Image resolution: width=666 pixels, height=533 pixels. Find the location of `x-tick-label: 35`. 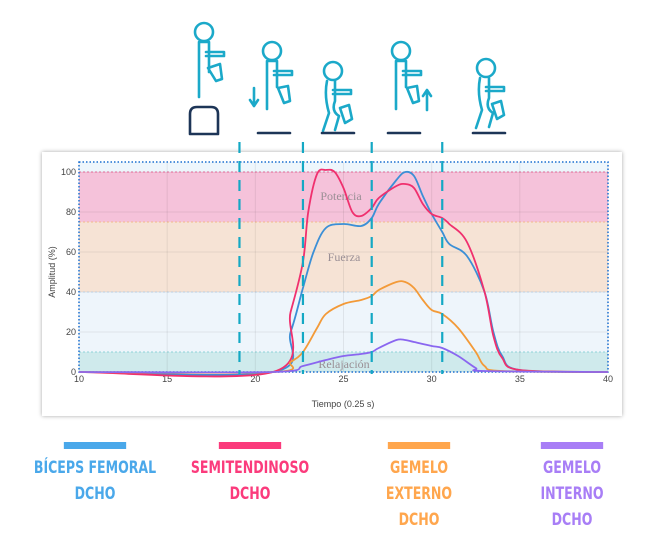

x-tick-label: 35 is located at coordinates (520, 379).